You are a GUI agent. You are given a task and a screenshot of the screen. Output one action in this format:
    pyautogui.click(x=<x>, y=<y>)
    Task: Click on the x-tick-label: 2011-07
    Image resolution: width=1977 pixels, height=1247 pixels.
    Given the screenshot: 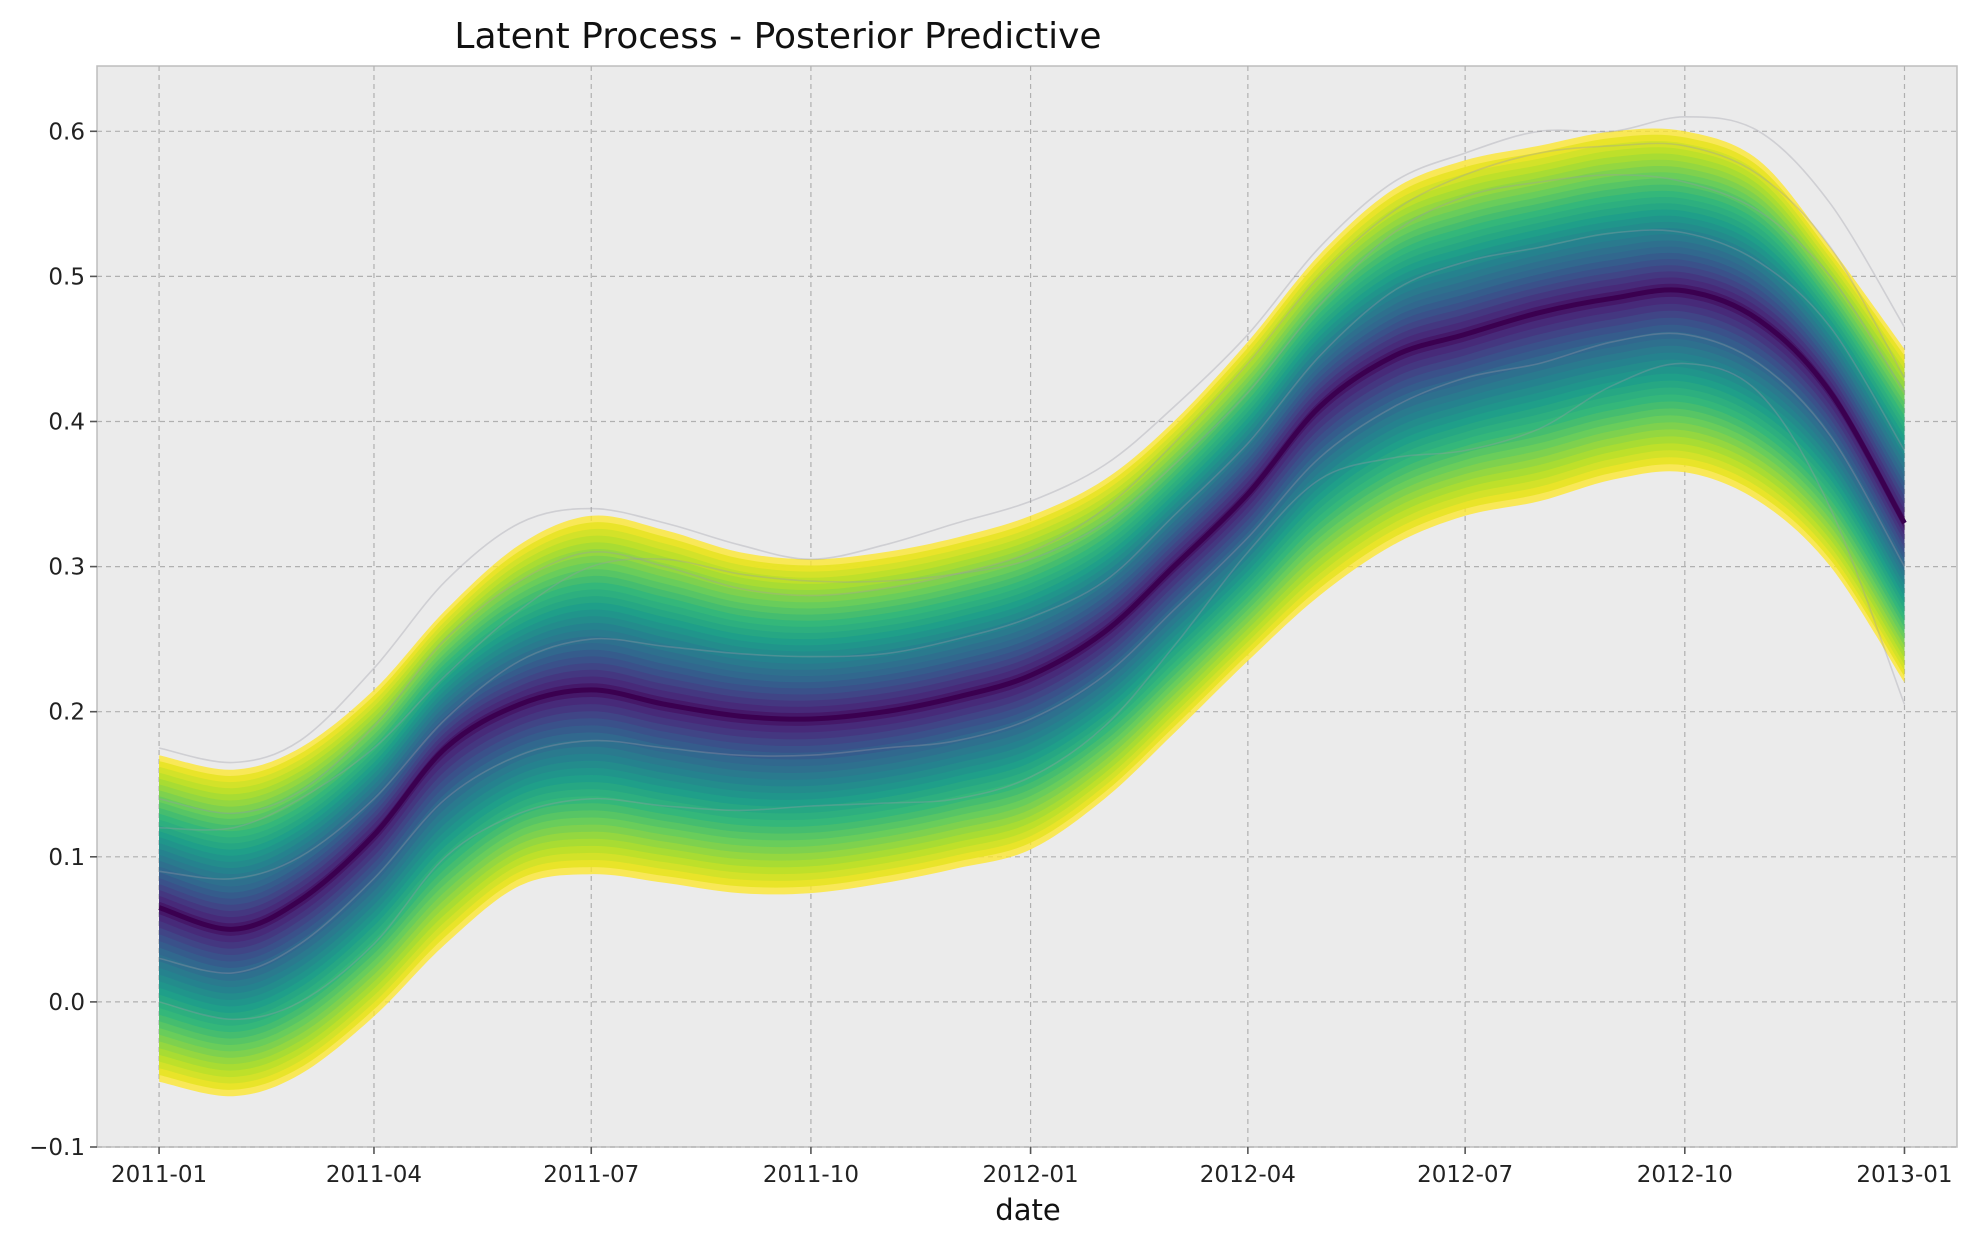 What is the action you would take?
    pyautogui.click(x=591, y=1175)
    